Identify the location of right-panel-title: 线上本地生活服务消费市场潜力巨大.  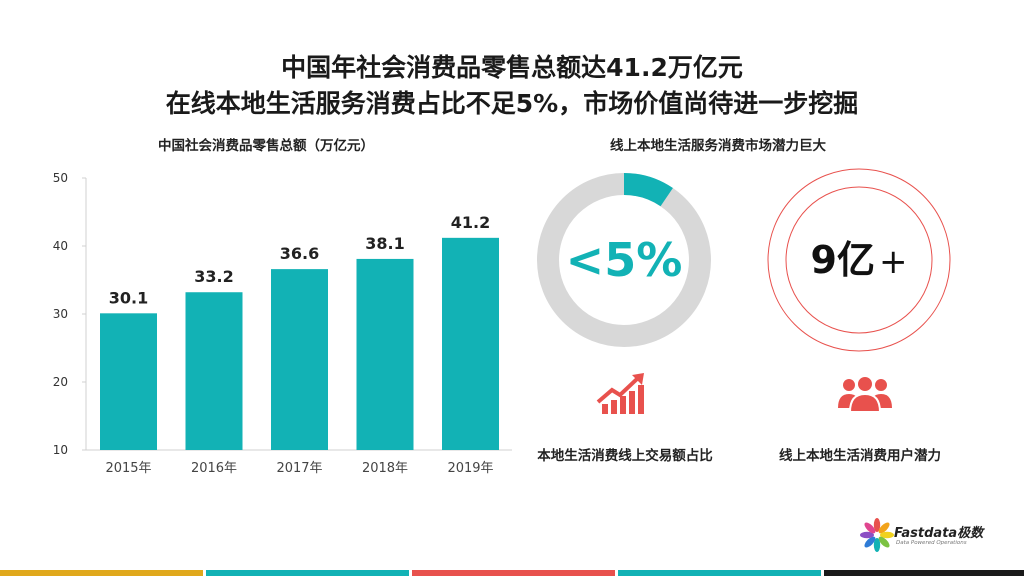
(718, 146).